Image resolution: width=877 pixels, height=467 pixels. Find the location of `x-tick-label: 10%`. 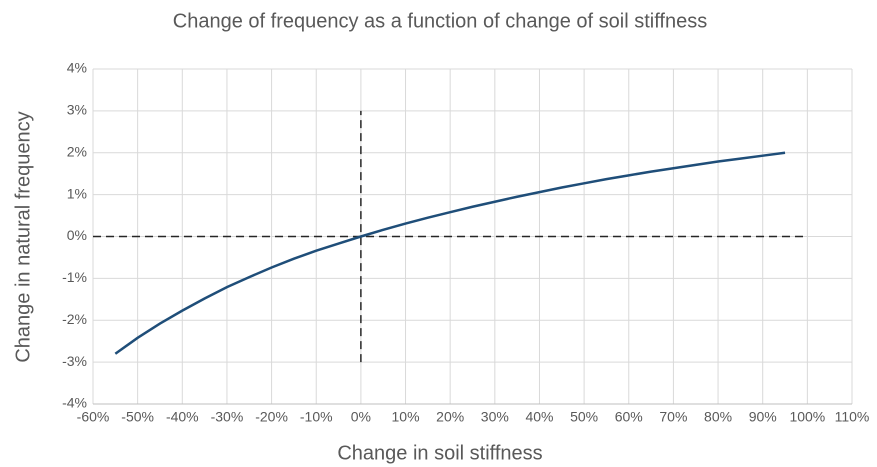

x-tick-label: 10% is located at coordinates (406, 417).